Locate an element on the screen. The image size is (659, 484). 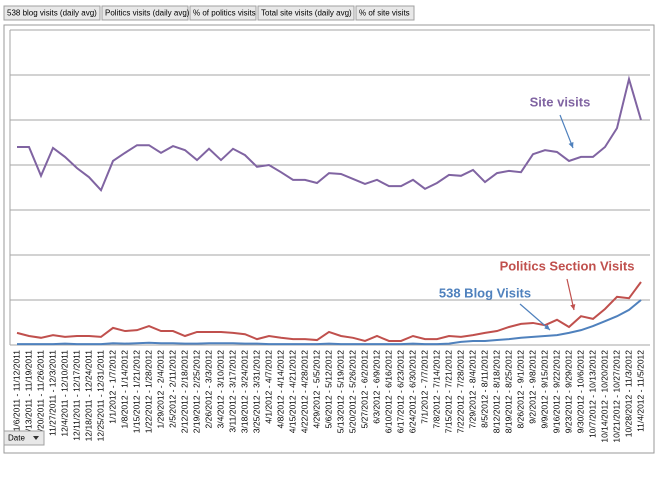
x-tick-label: 11/13/2011 - 11/19/2011 is located at coordinates (28, 395).